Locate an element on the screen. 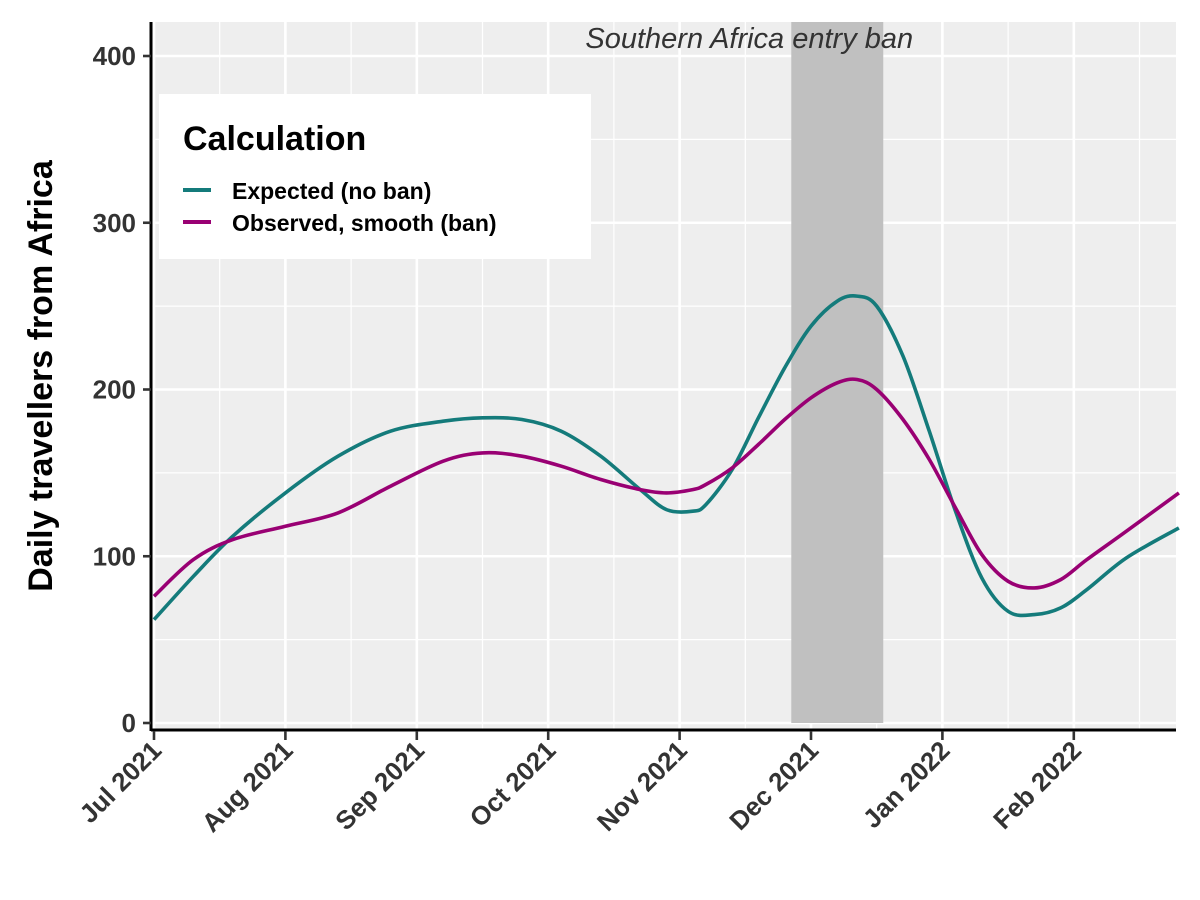  y-axis-ticks: 0 100 200 300 400 is located at coordinates (122, 389).